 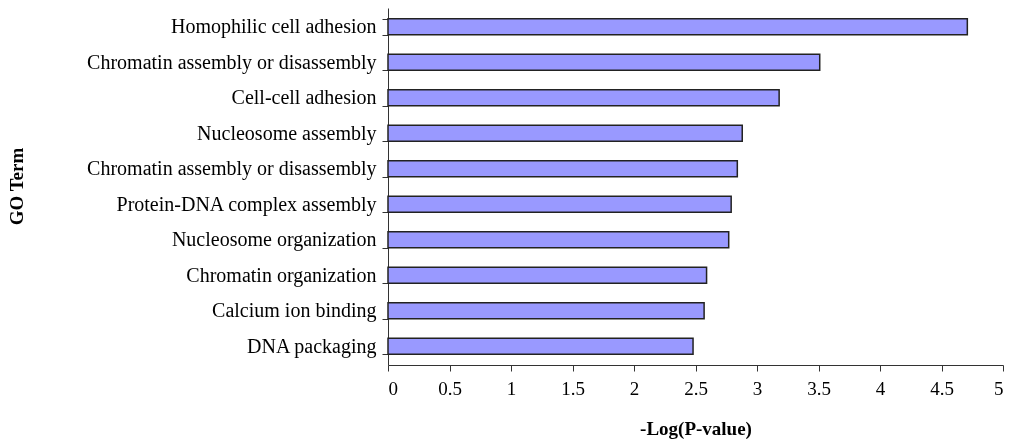 I want to click on x-axis-title: -Log(P-value), so click(x=696, y=428).